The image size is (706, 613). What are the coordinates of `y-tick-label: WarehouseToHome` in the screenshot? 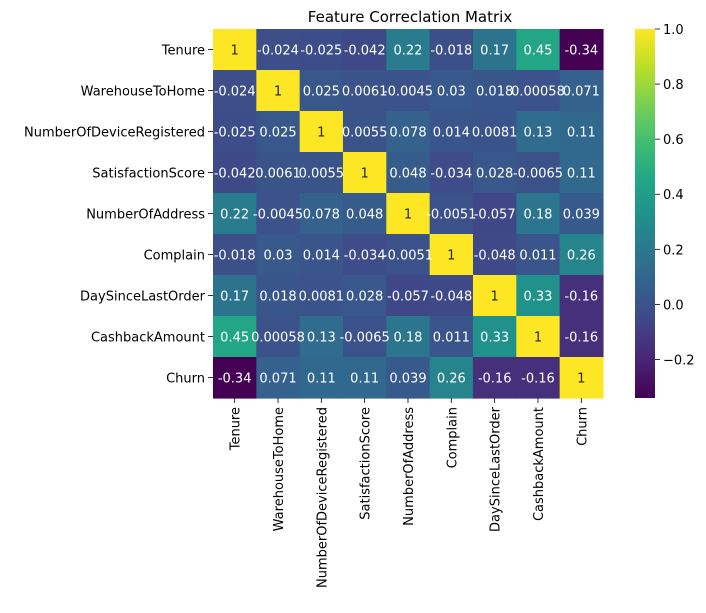 It's located at (143, 92).